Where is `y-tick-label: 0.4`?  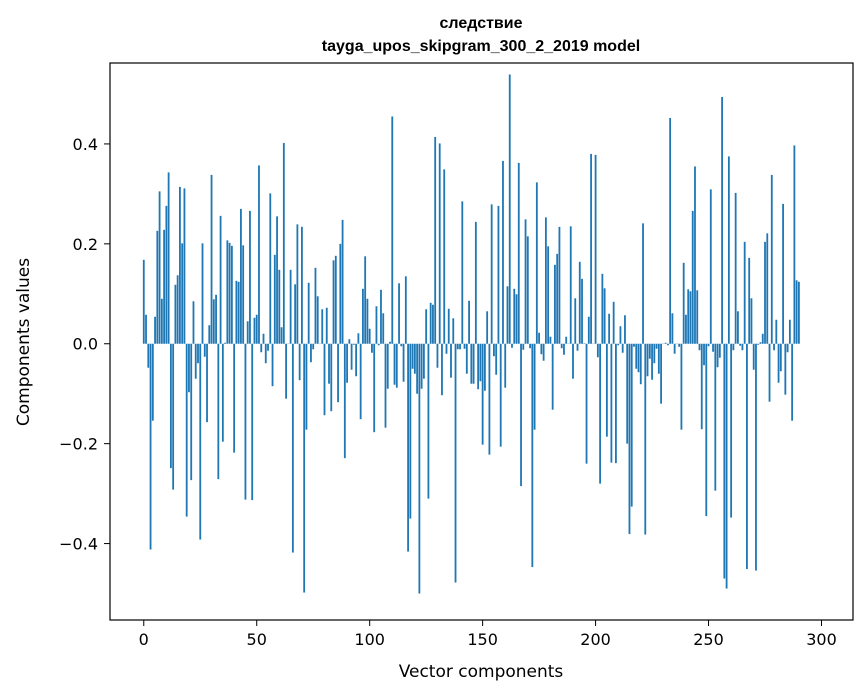
y-tick-label: 0.4 is located at coordinates (85, 144).